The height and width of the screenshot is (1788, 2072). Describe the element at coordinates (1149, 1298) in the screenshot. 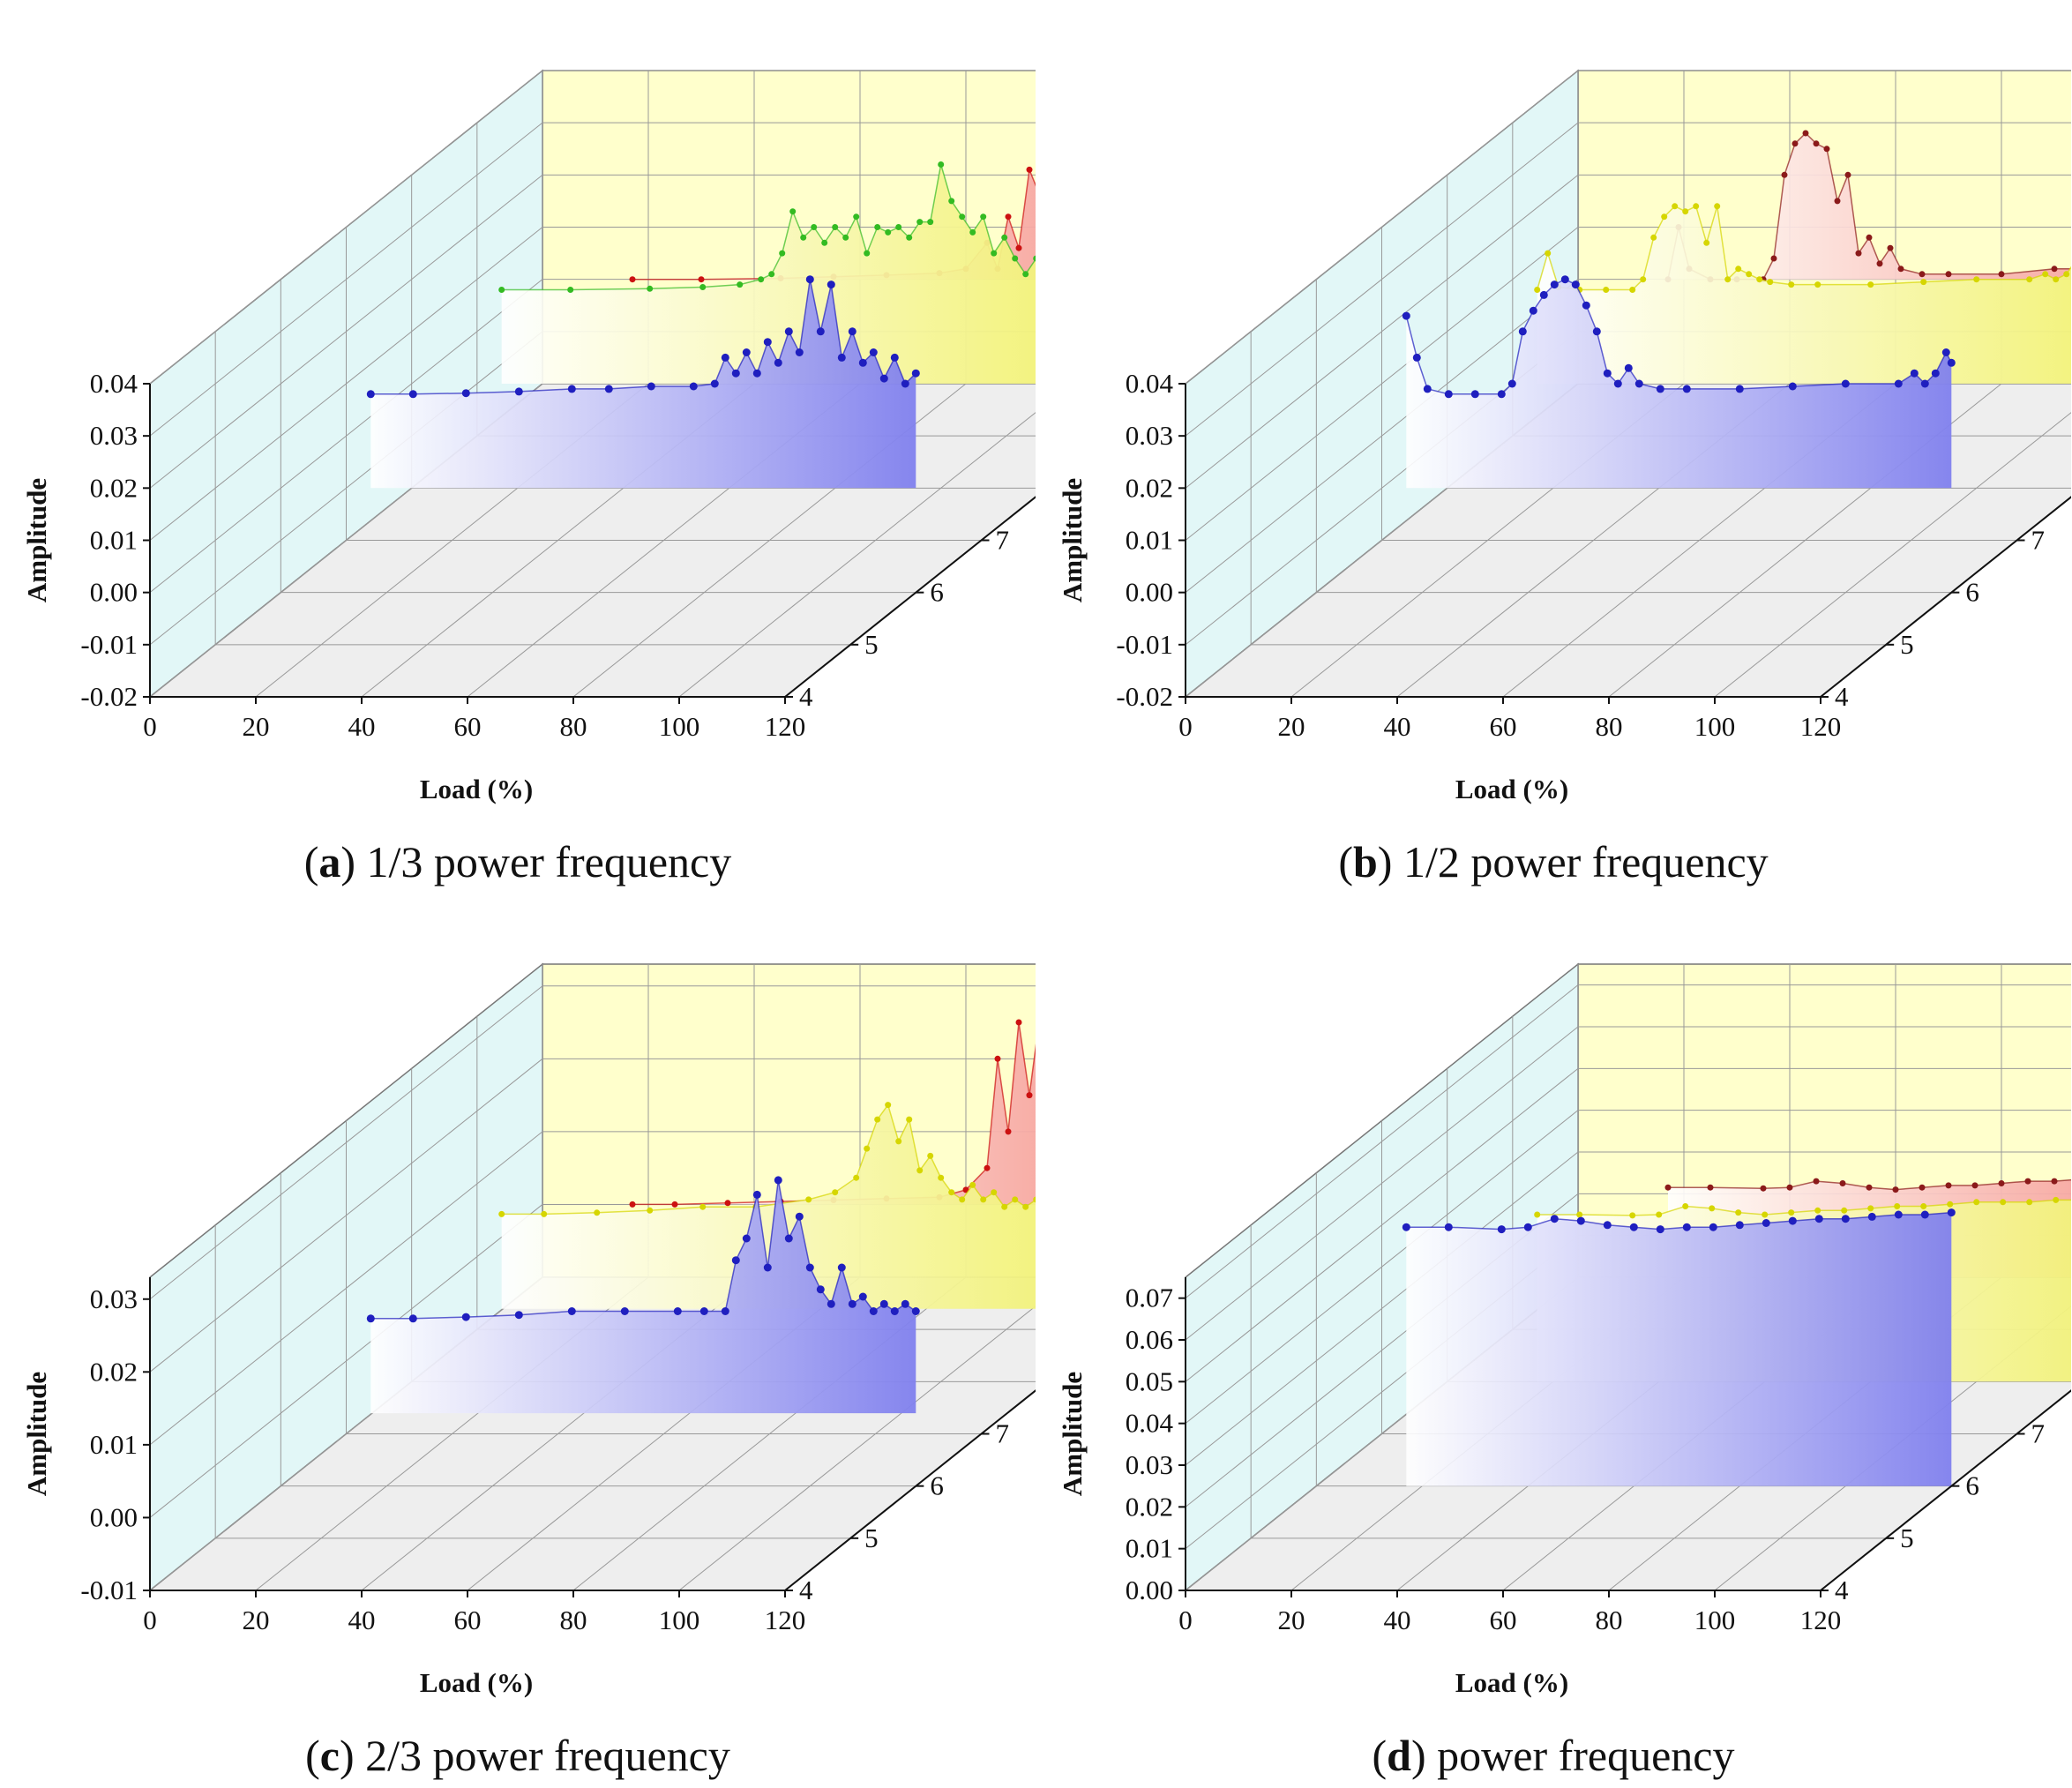

I see `y-tick-label: 0.07` at that location.